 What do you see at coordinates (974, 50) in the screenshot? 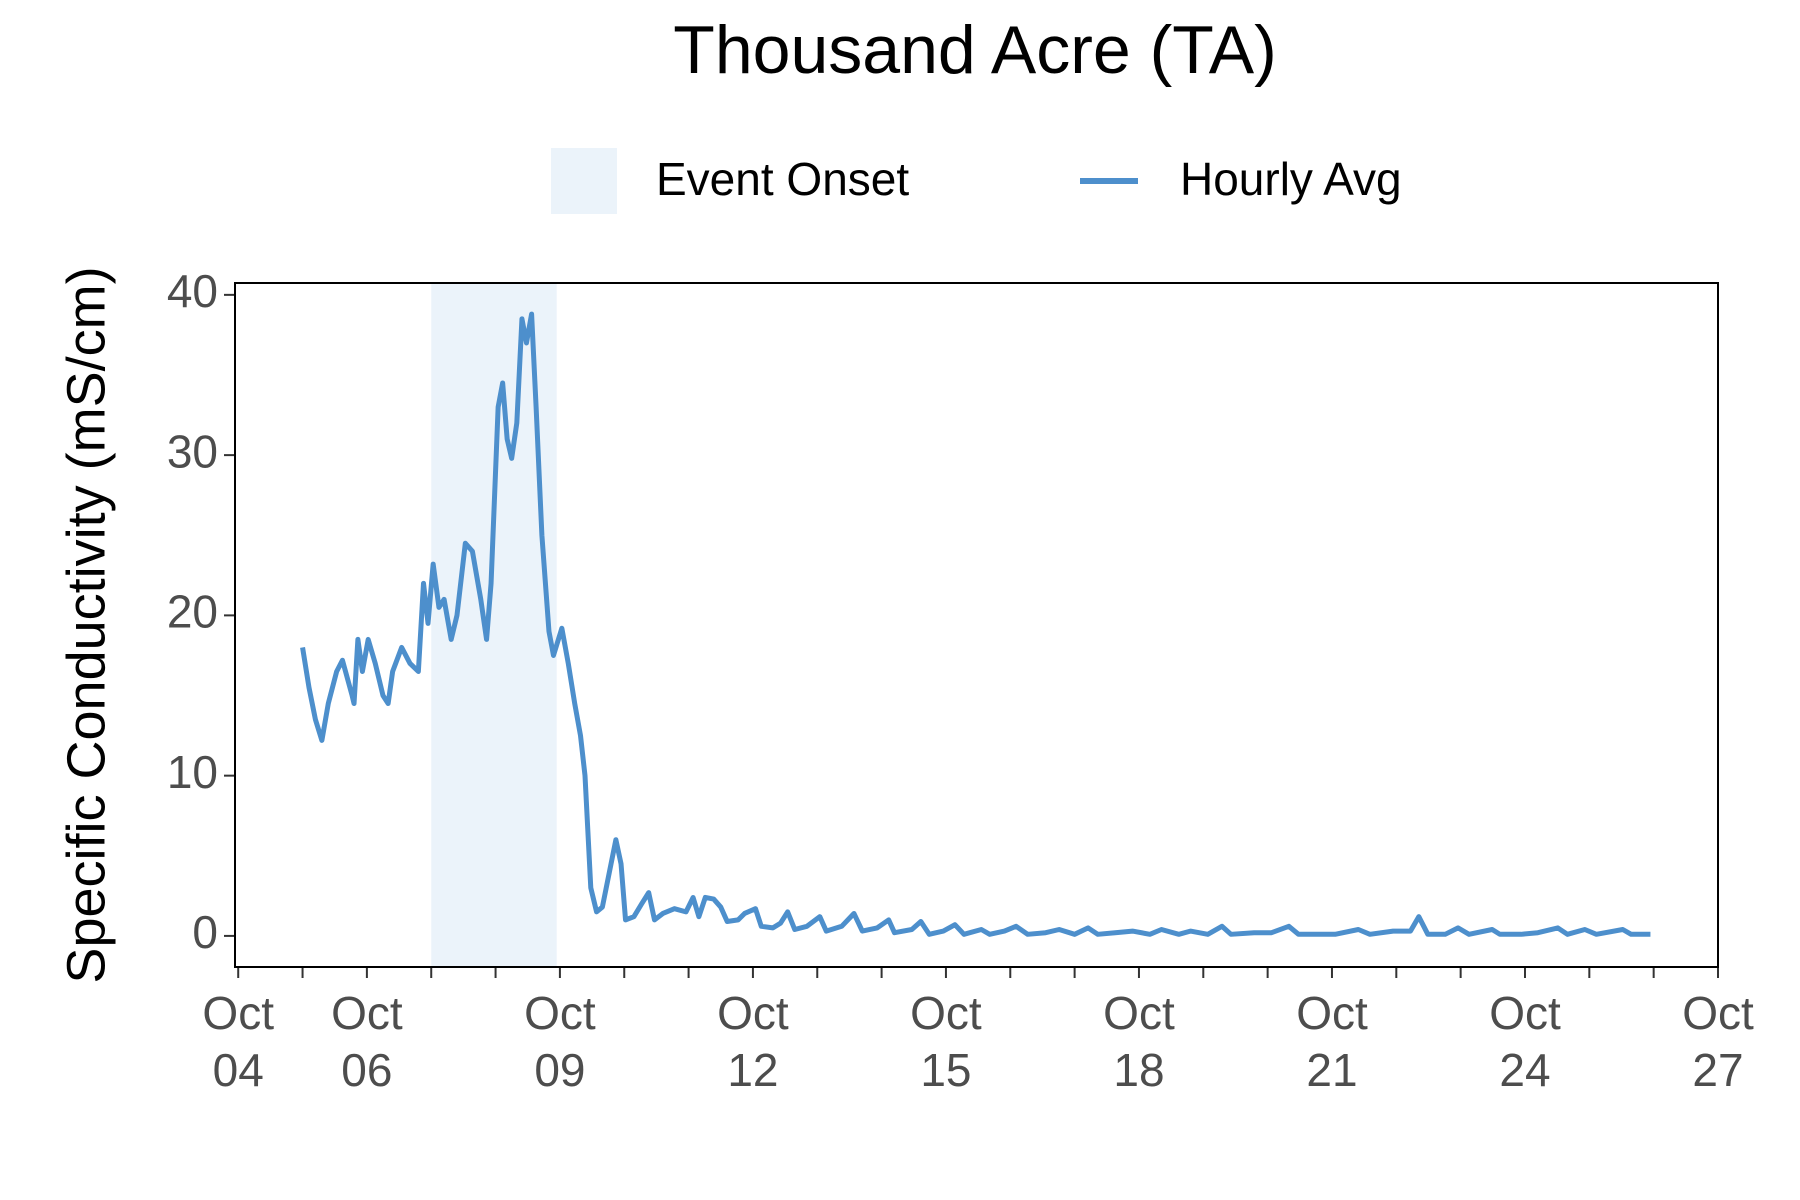
I see `chart-title: Thousand Acre (TA)` at bounding box center [974, 50].